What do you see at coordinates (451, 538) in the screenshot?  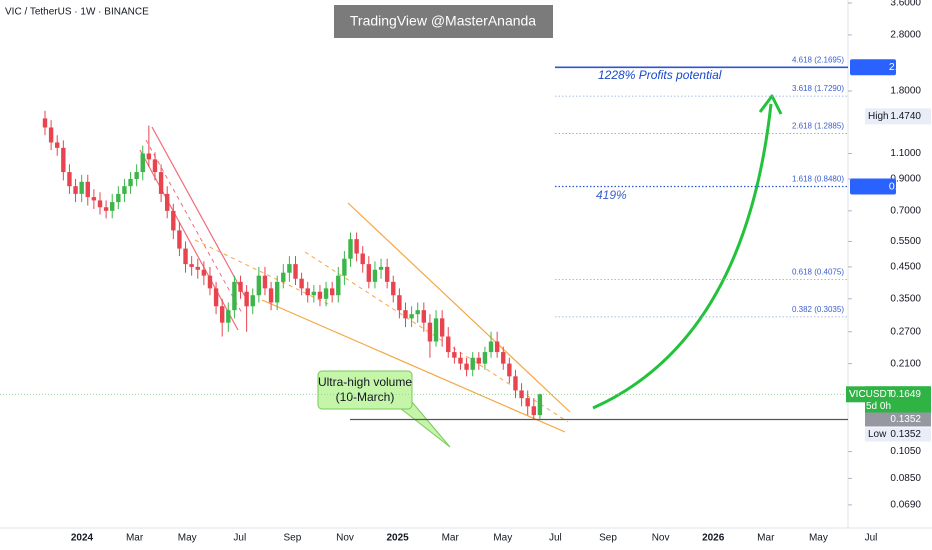 I see `x-tick-label: Mar` at bounding box center [451, 538].